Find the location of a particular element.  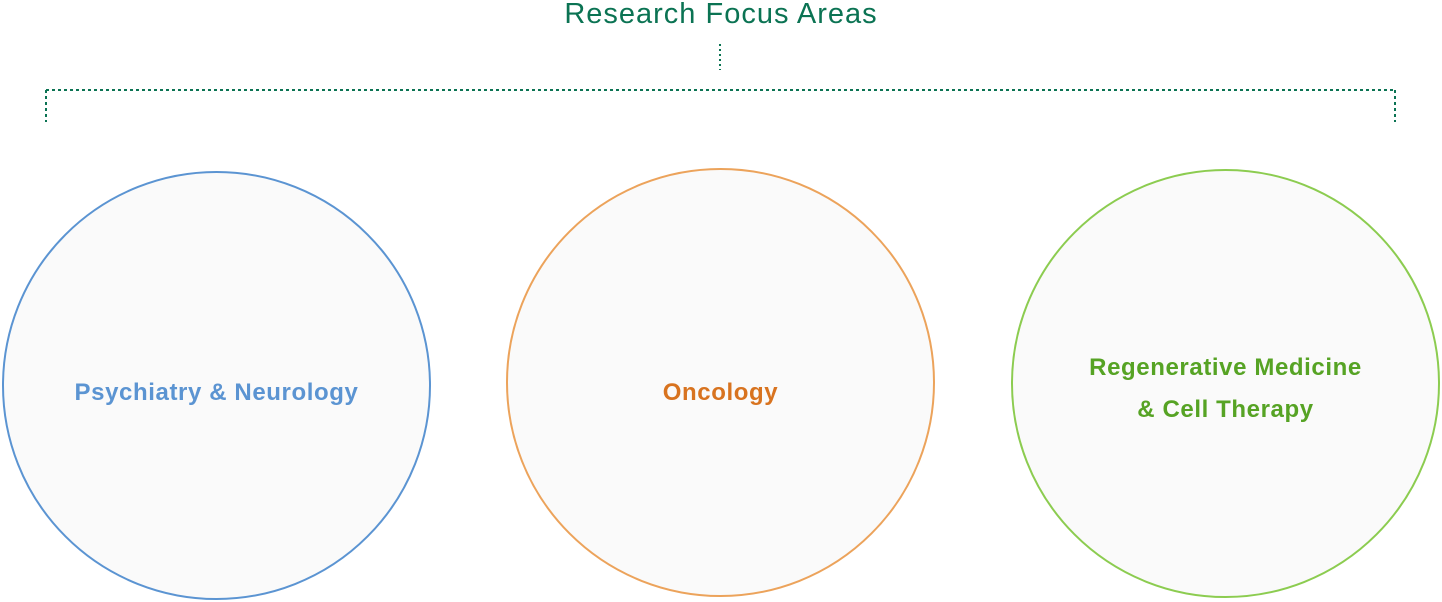

area-label-psychiatry-neurology: Psychiatry & Neurology is located at coordinates (217, 393).